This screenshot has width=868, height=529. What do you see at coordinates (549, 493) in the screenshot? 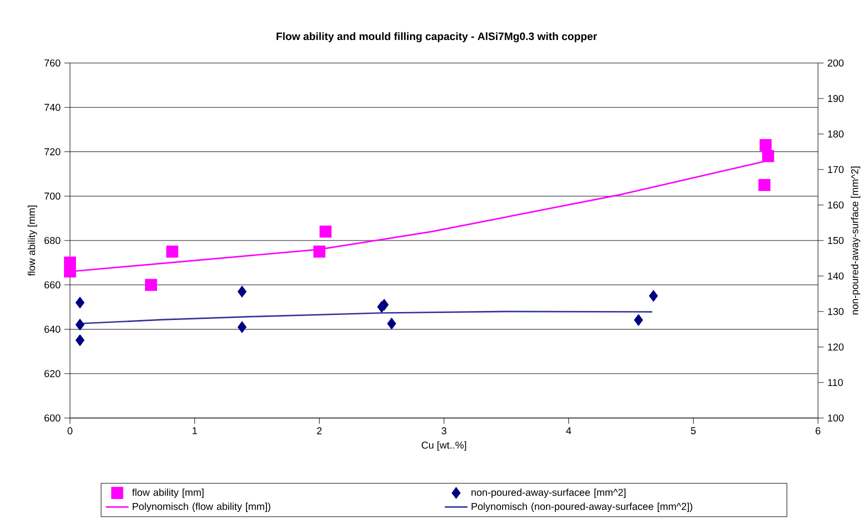
I see `legend-label: non-poured-away-surfacee [mm^2]` at bounding box center [549, 493].